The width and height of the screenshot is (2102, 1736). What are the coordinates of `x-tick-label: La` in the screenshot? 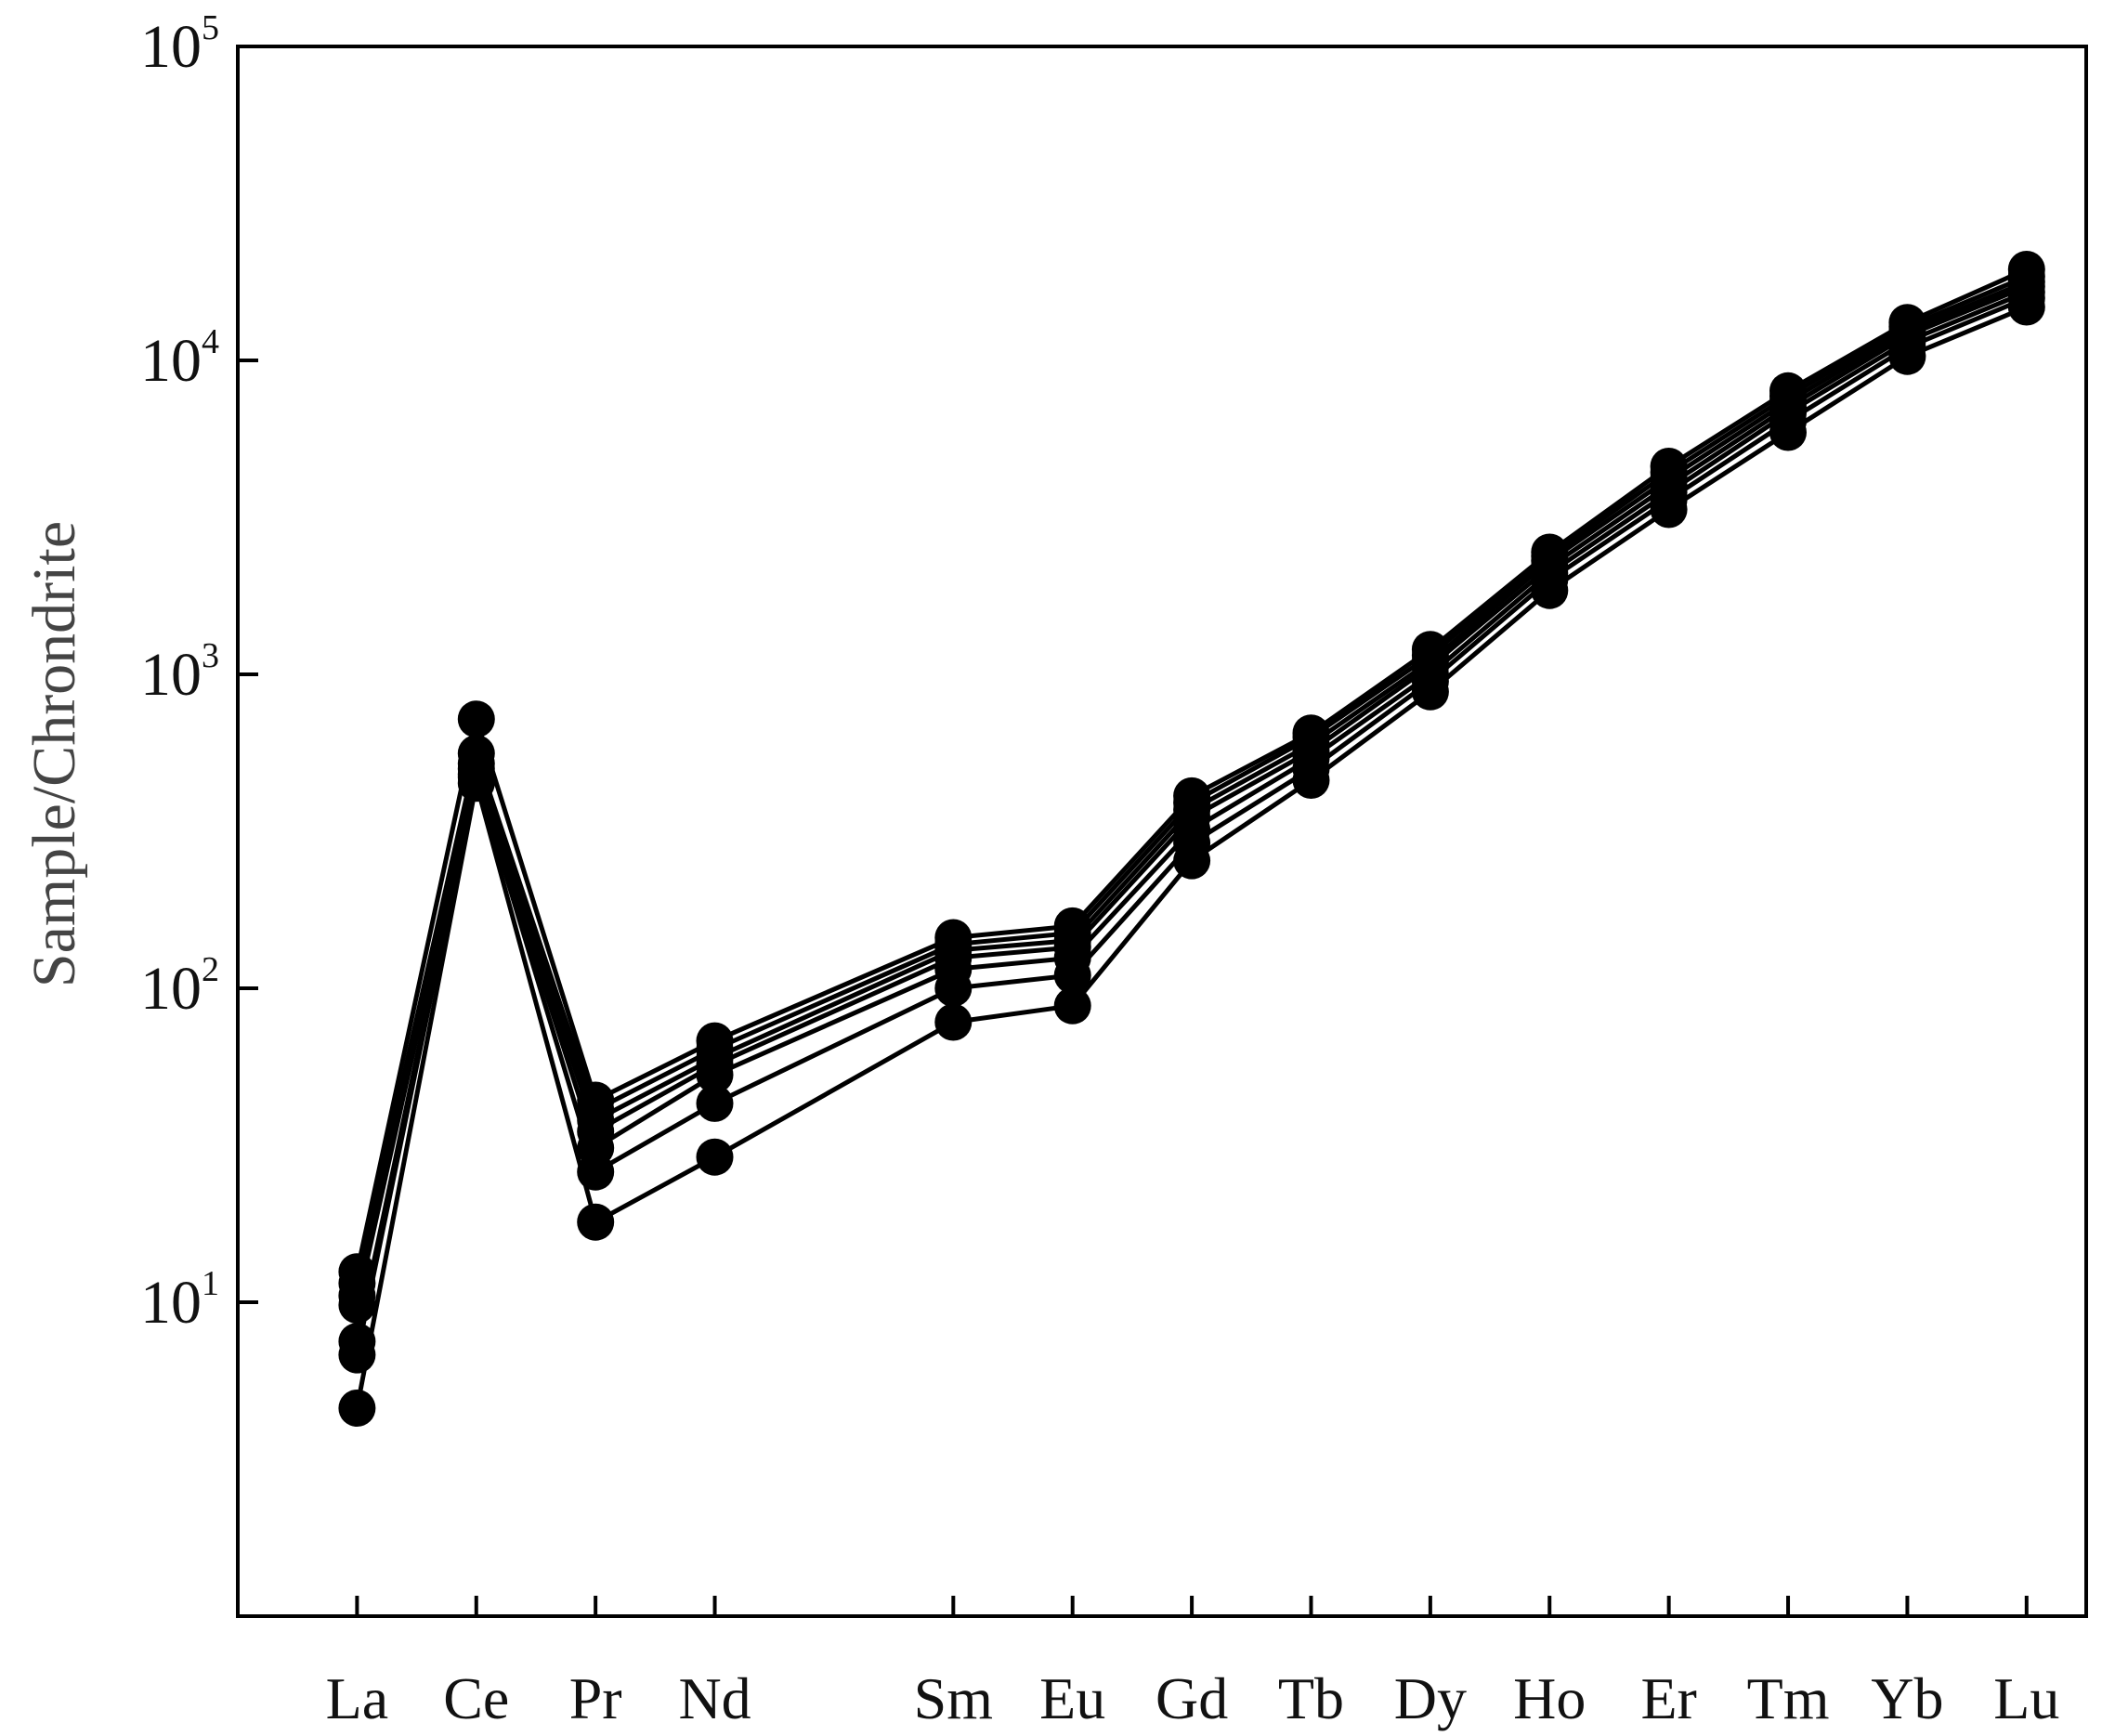 It's located at (357, 1698).